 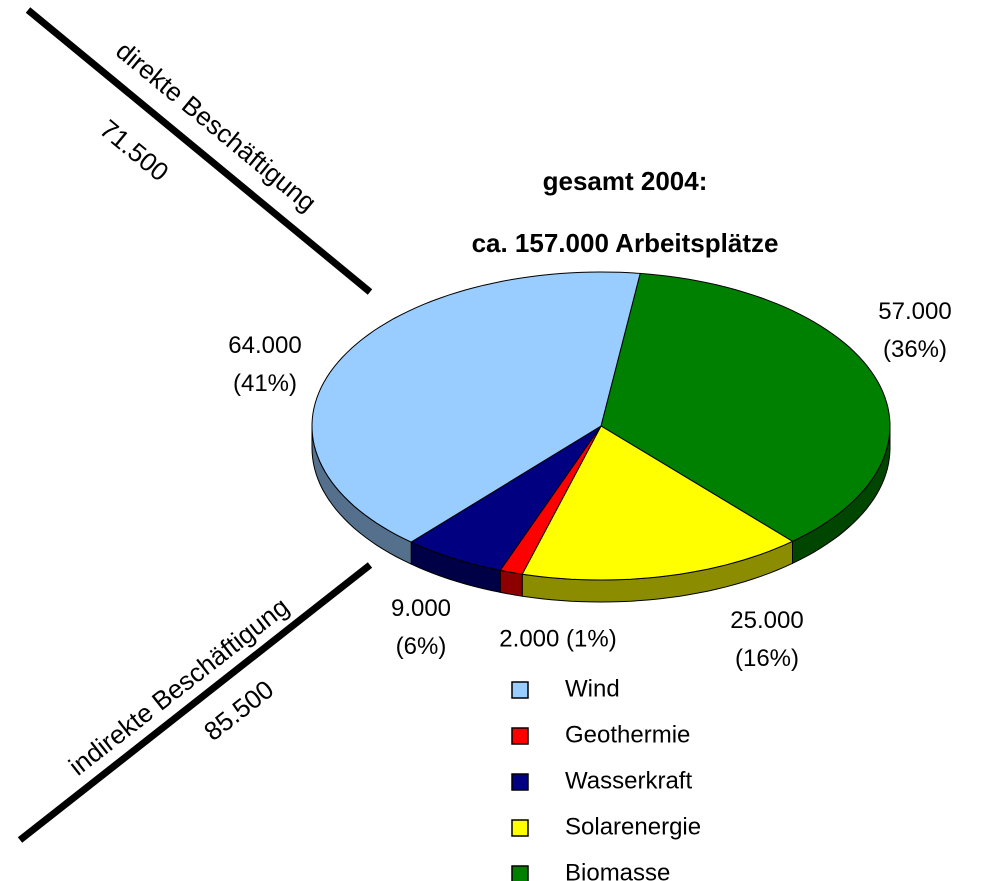 I want to click on chart-subtitle: ca. 157.000 Arbeitsplätze, so click(x=625, y=243).